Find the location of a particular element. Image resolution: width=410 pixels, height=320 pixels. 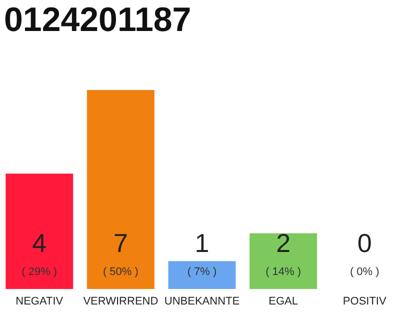

data-label: ( 14% ) is located at coordinates (284, 272).